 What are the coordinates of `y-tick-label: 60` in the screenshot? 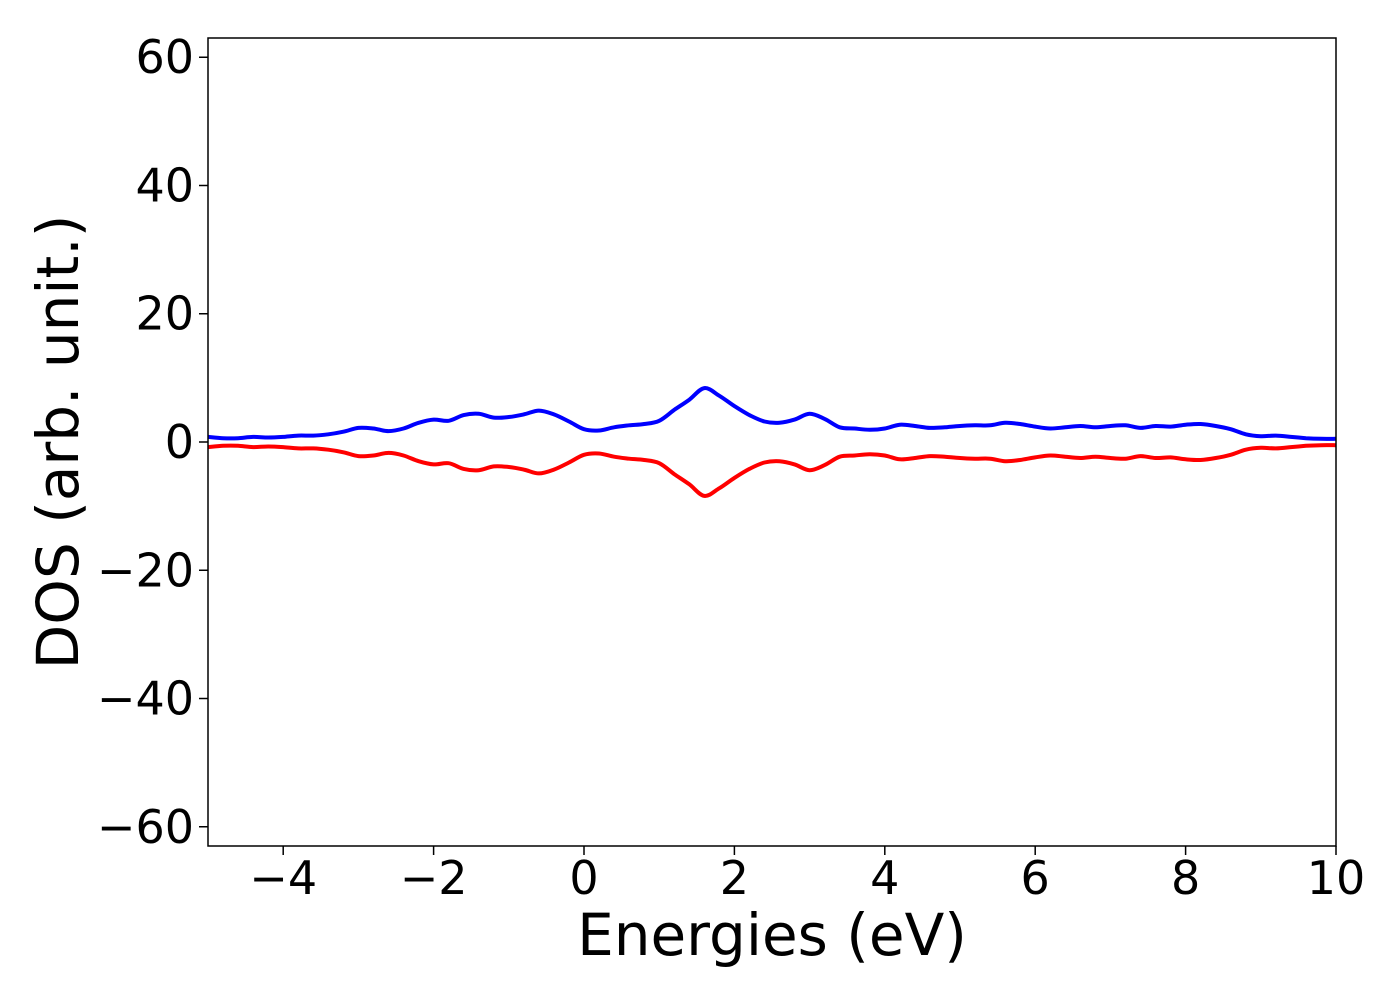 It's located at (164, 57).